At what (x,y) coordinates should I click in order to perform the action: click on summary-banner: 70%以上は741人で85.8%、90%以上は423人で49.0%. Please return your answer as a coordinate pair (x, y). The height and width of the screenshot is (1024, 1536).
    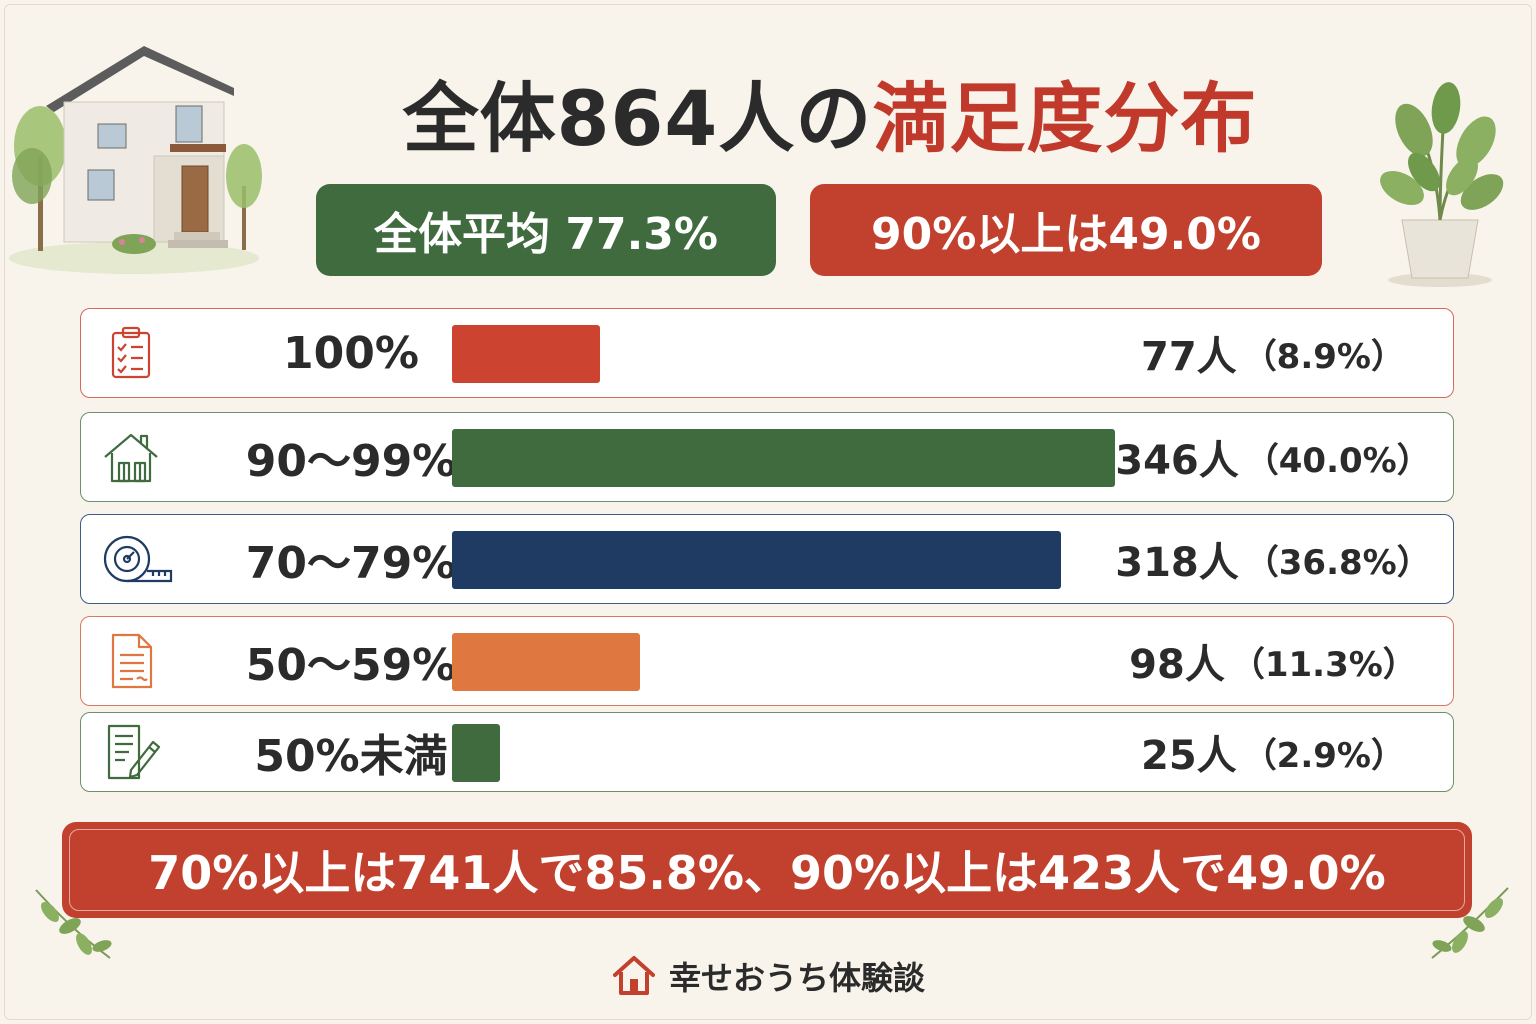
    Looking at the image, I should click on (767, 870).